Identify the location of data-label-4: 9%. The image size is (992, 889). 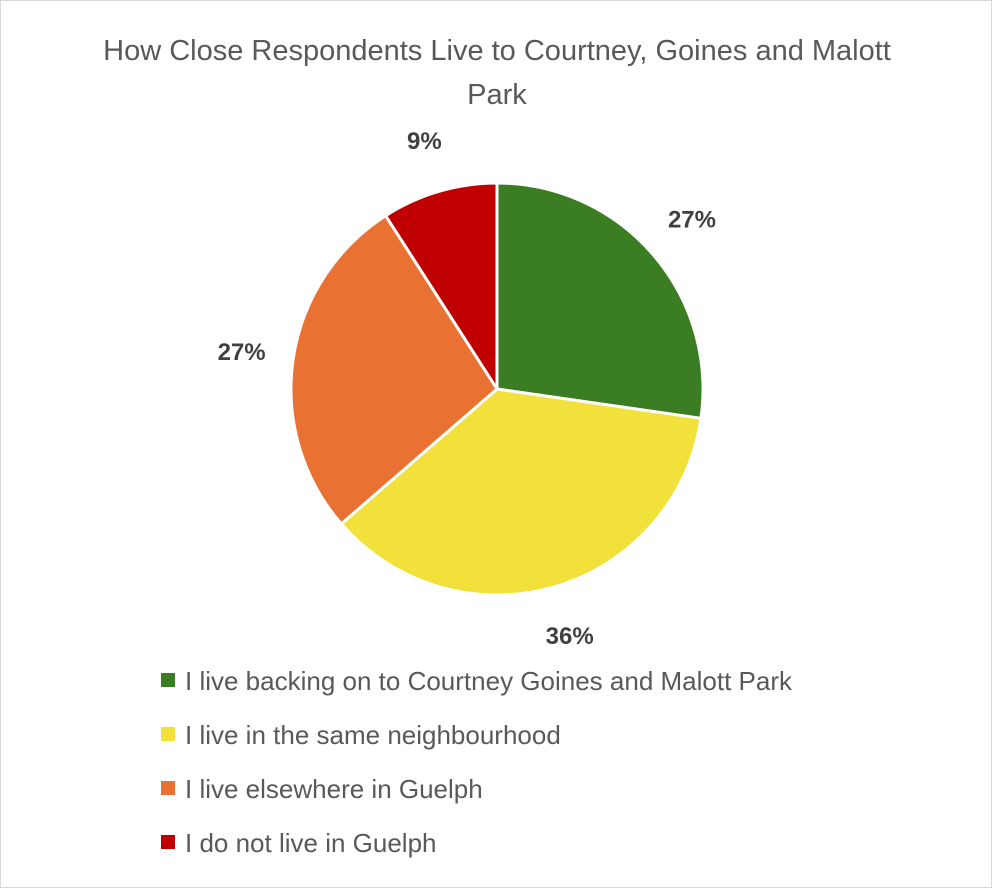
(424, 141).